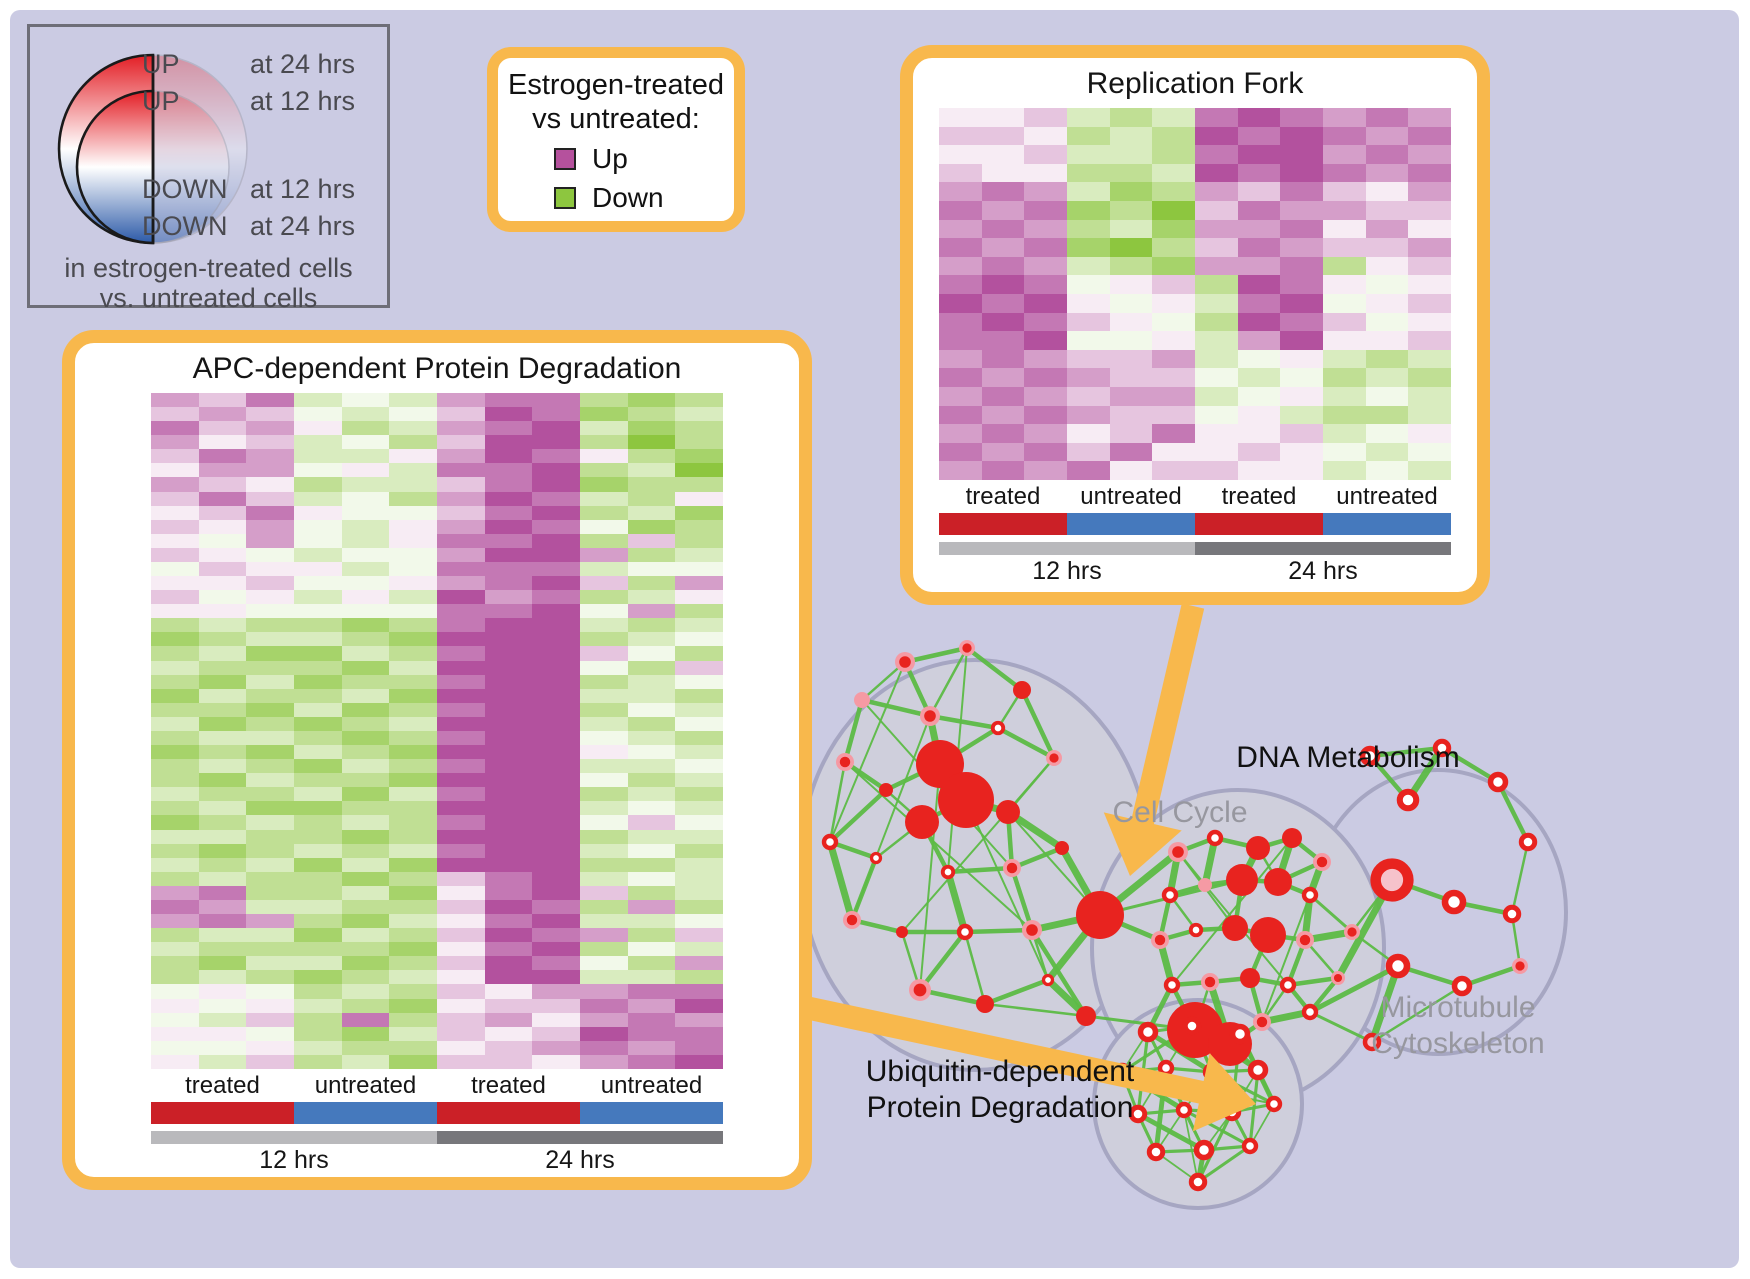  What do you see at coordinates (1195, 497) in the screenshot?
I see `rf-group-labels: treated untreated treated untreated` at bounding box center [1195, 497].